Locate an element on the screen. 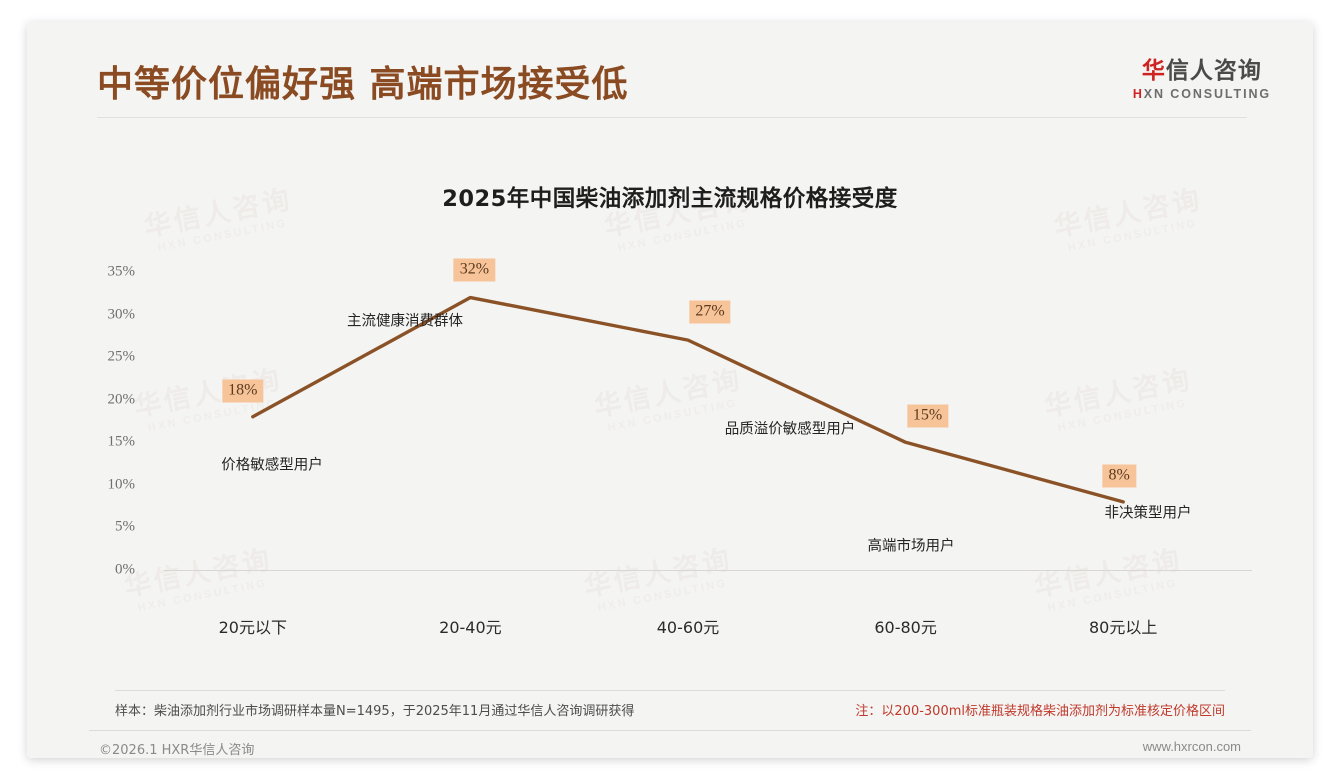 This screenshot has width=1340, height=780. data-label-4: 8% is located at coordinates (1119, 476).